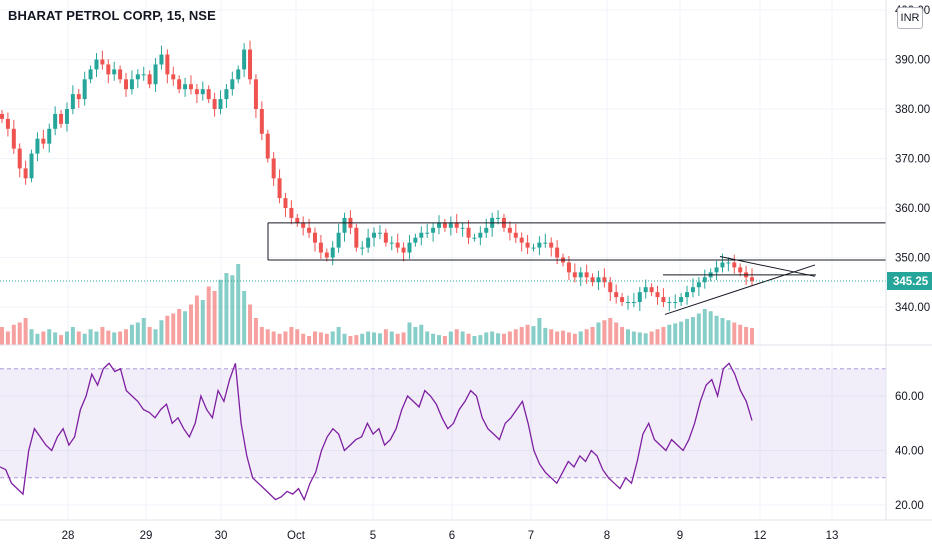  What do you see at coordinates (680, 536) in the screenshot?
I see `time-tick-label: 9` at bounding box center [680, 536].